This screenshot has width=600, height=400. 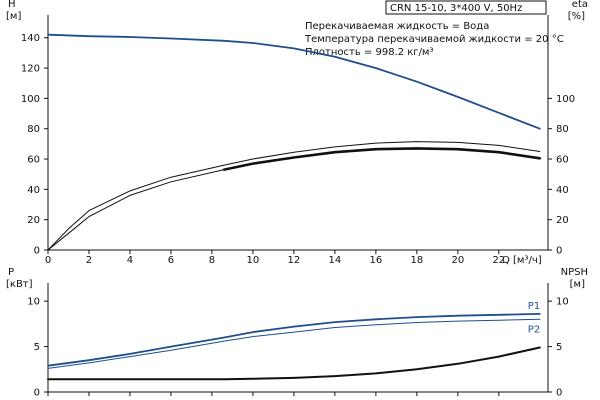 I want to click on x-tick-label: 6, so click(x=171, y=260).